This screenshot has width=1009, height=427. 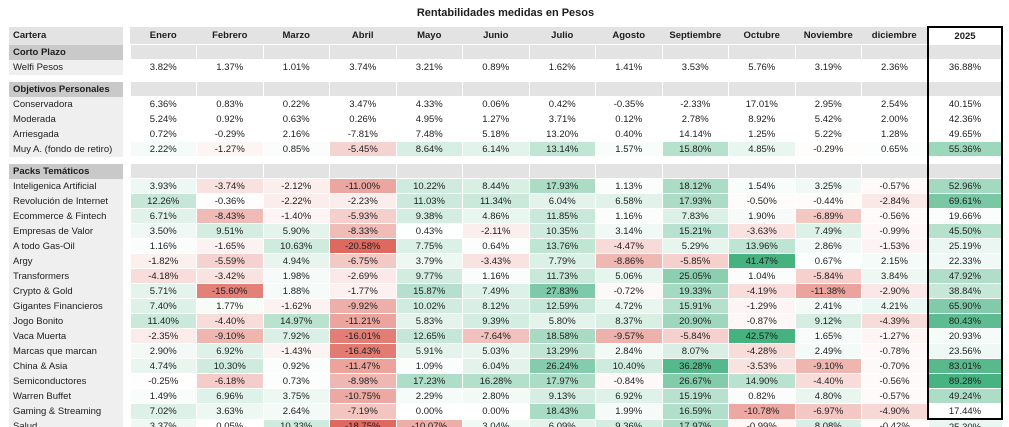 I want to click on row-label: Warren Buffet, so click(x=66, y=396).